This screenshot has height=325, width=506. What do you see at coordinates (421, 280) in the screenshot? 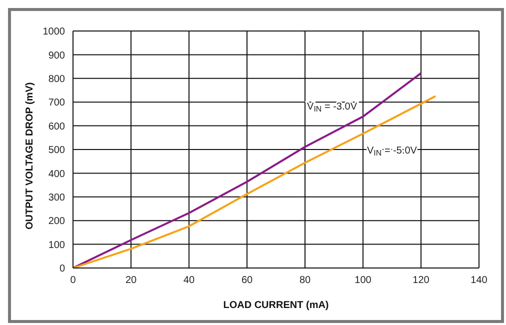
I see `x-tick-label: 120` at bounding box center [421, 280].